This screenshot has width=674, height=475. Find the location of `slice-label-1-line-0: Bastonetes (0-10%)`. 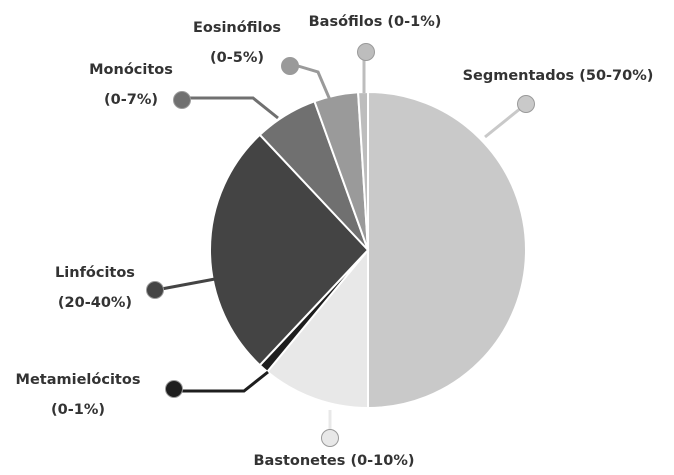

slice-label-1-line-0: Bastonetes (0-10%) is located at coordinates (333, 461).